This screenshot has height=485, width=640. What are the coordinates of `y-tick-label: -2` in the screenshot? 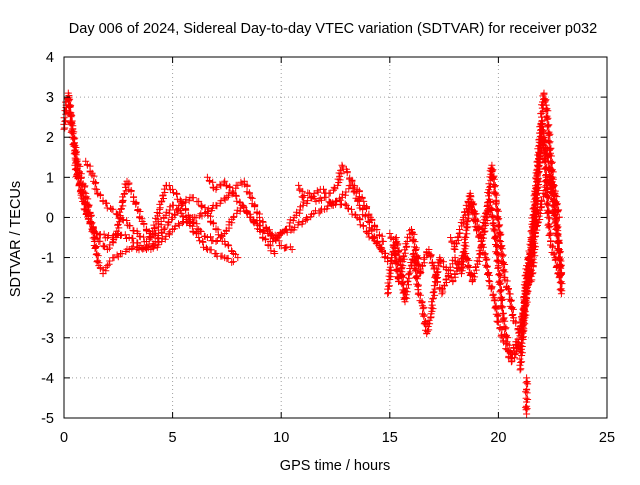 It's located at (47, 299).